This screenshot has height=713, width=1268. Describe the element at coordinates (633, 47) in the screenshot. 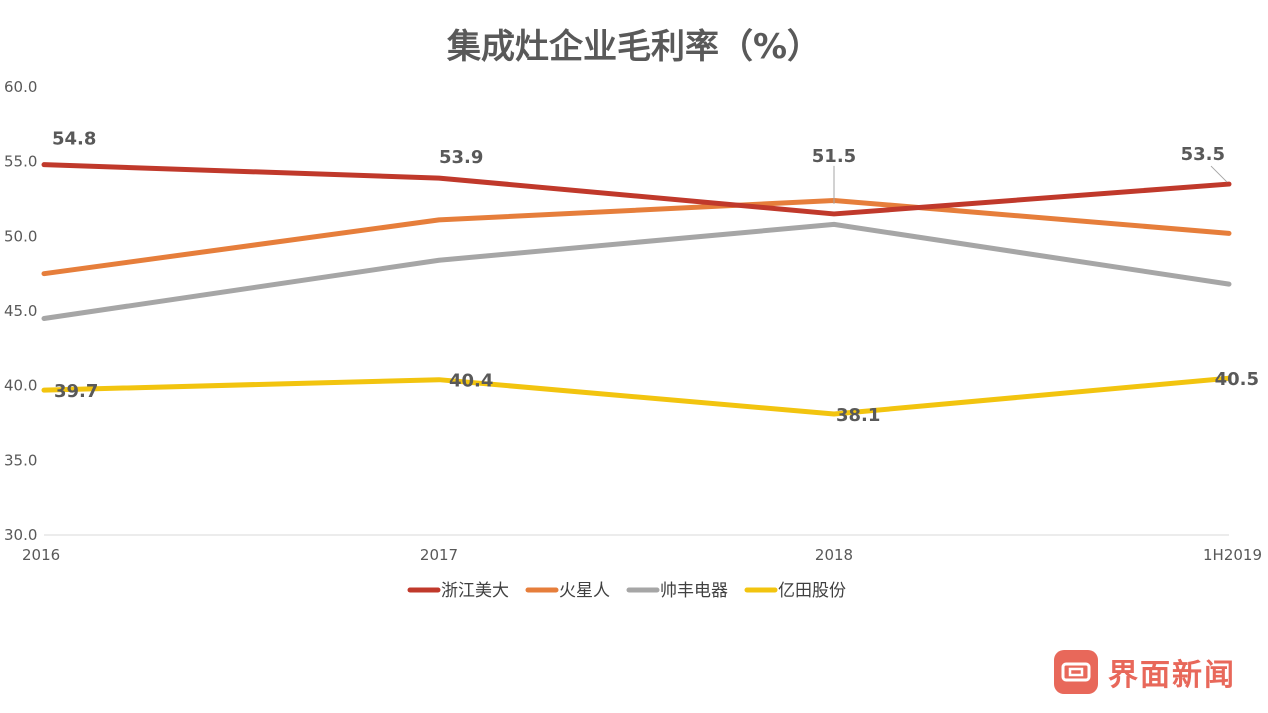

I see `chart-title: 集成灶企业毛利率（%）` at that location.